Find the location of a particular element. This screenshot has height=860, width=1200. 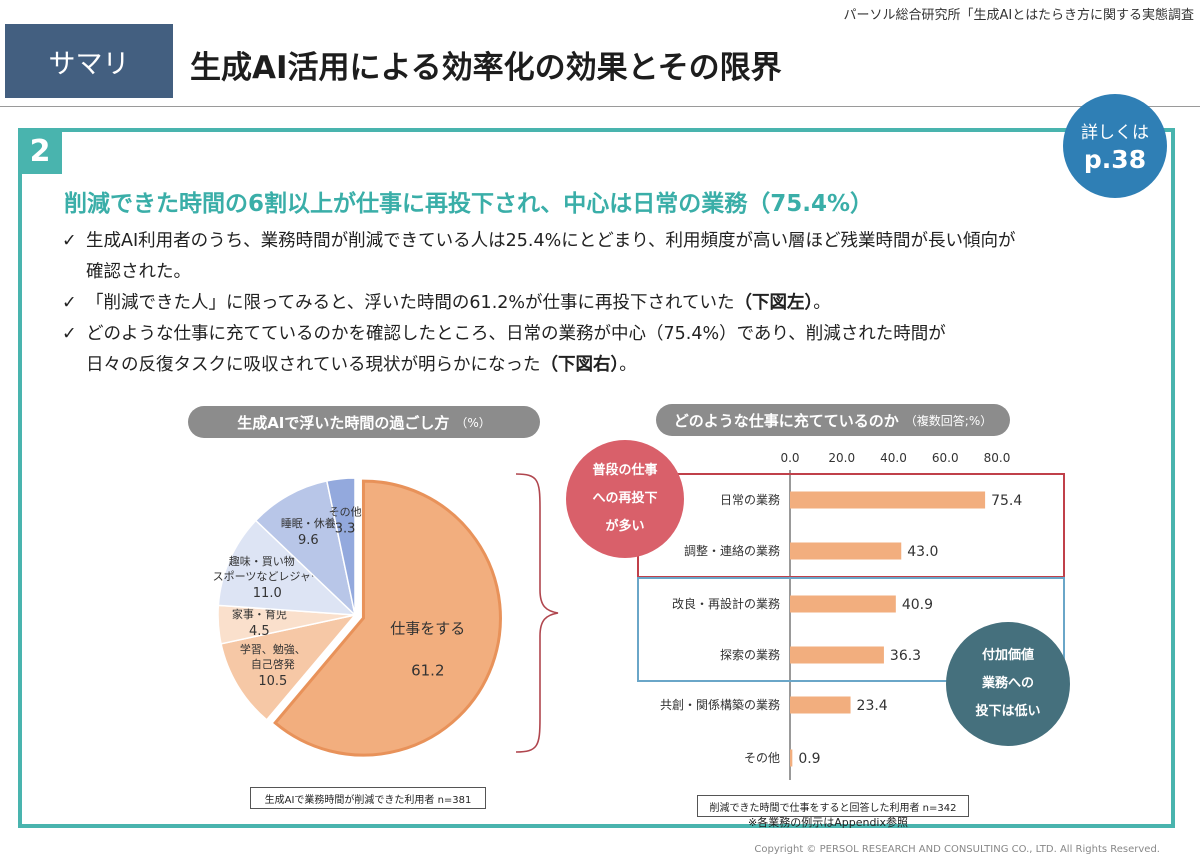

section-number: 2 is located at coordinates (40, 151).